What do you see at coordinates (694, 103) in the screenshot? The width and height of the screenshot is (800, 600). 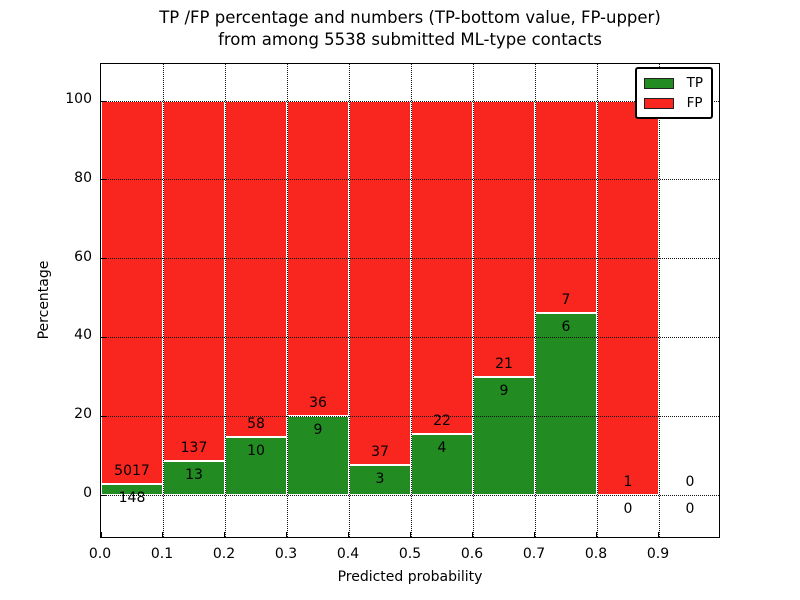 I see `legend-label: FP` at bounding box center [694, 103].